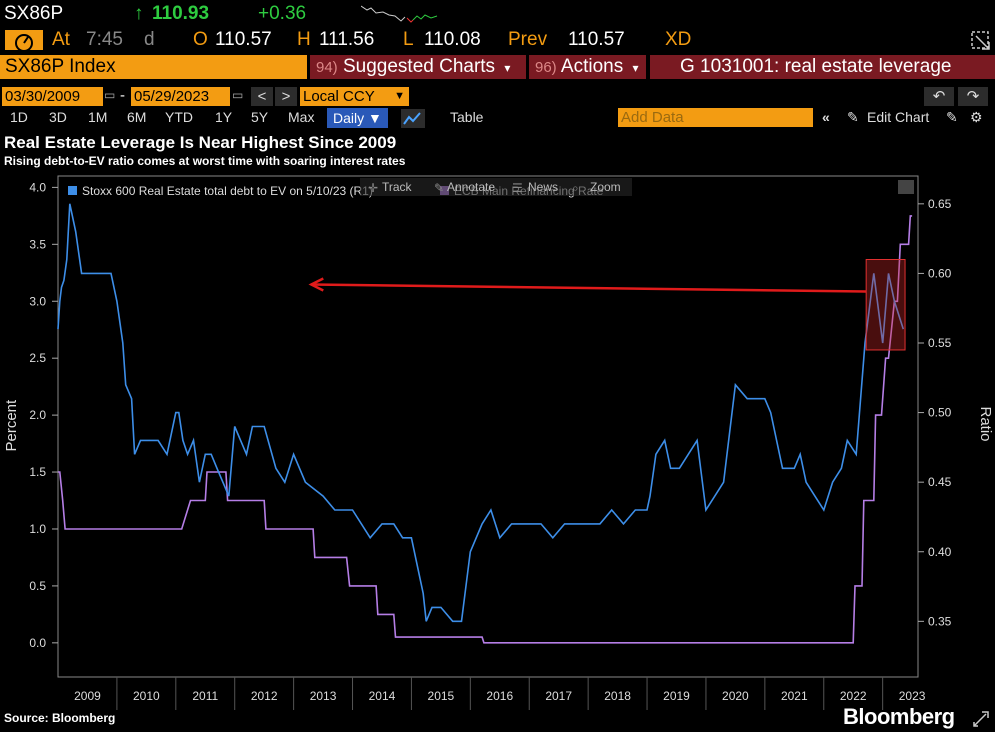 The image size is (995, 732). I want to click on ticker-symbol: SX86P, so click(34, 13).